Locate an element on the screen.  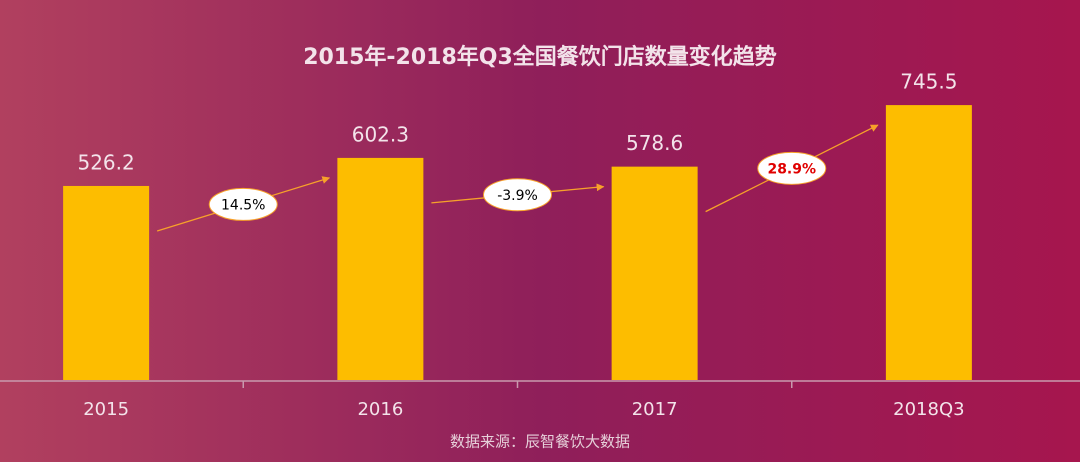
chart-title: 2015年-2018年Q3全国餐饮门店数量变化趋势 is located at coordinates (540, 57).